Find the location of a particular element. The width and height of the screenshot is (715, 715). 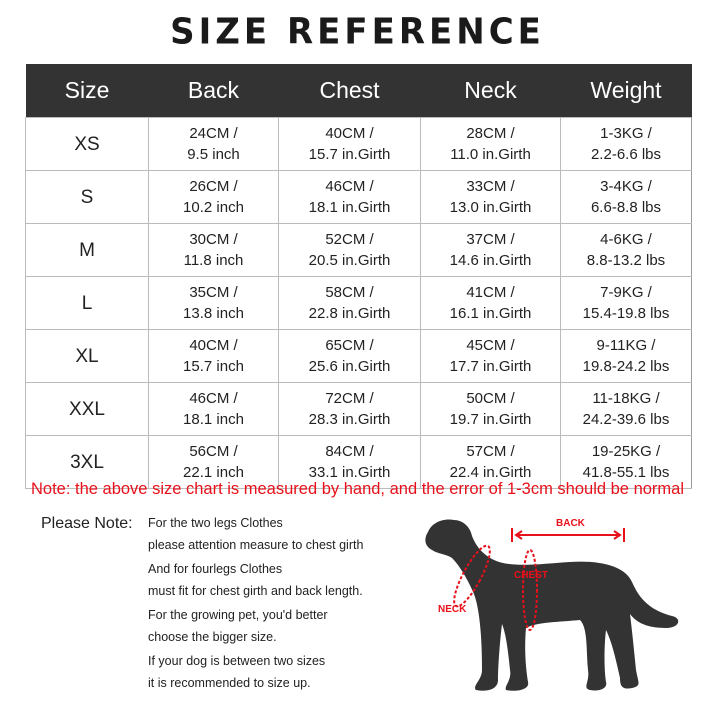

weight-cell: 19-25KG / 41.8-55.1 lbs is located at coordinates (626, 462).